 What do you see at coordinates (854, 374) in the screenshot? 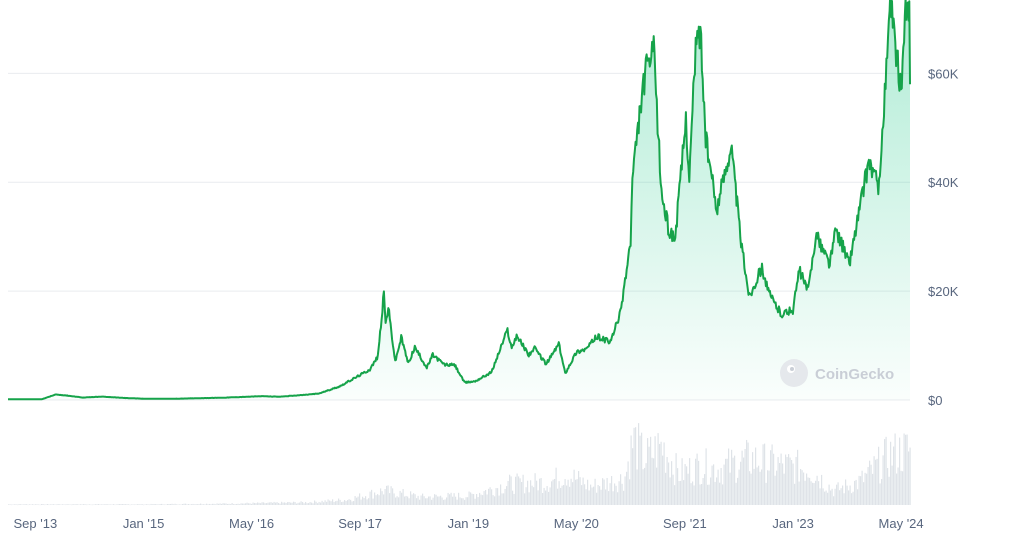
I see `watermark-text: CoinGecko` at bounding box center [854, 374].